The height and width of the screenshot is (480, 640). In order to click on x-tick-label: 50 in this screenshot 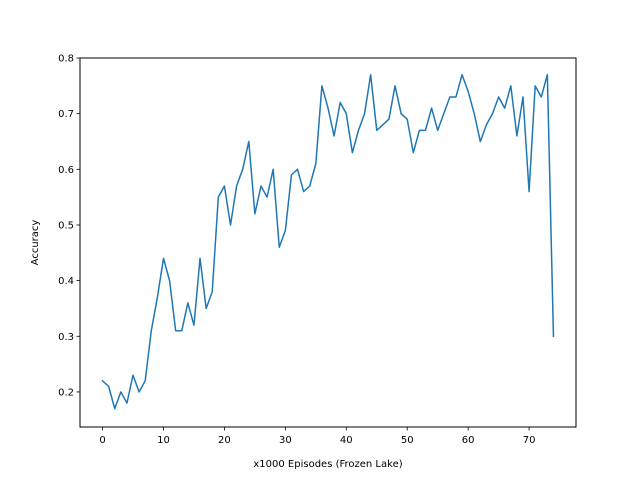, I will do `click(407, 440)`.